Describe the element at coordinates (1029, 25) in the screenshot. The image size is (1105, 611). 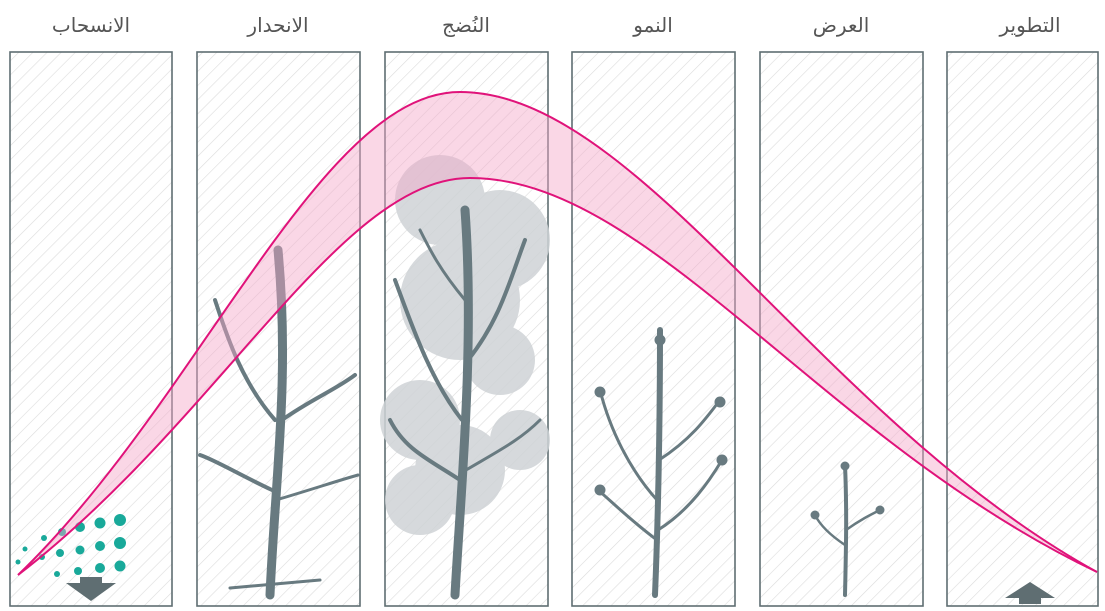
I see `stage-label: التطوير` at that location.